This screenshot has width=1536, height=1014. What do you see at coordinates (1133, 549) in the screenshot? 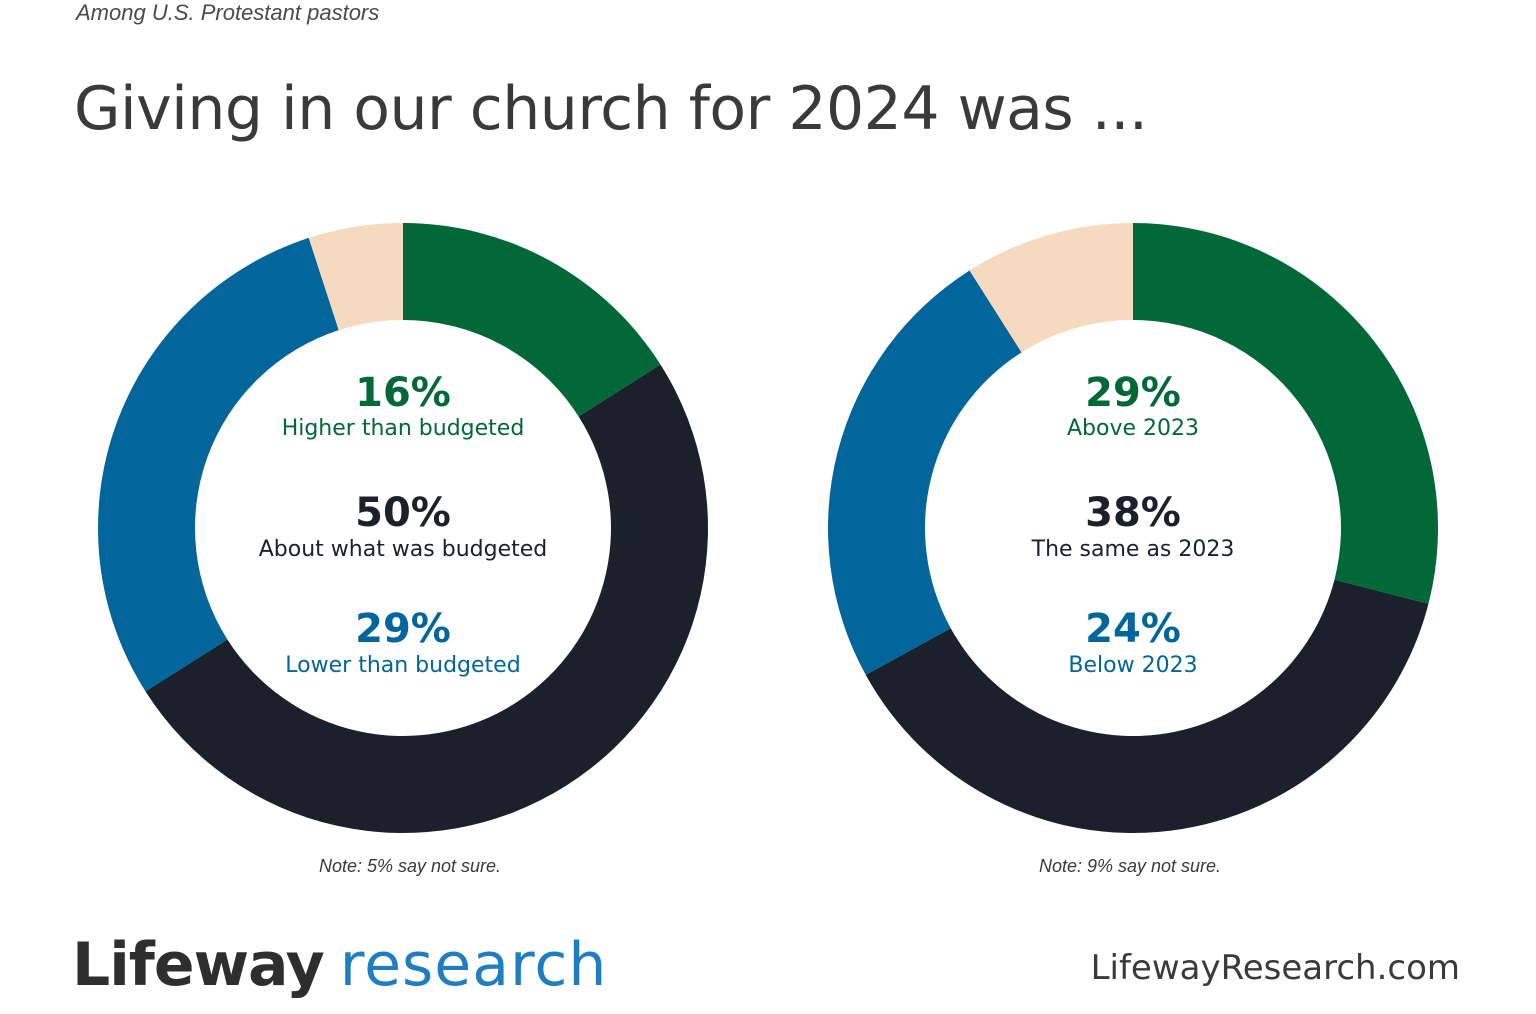
I see `donut-1-category-label-1: The same as 2023` at bounding box center [1133, 549].